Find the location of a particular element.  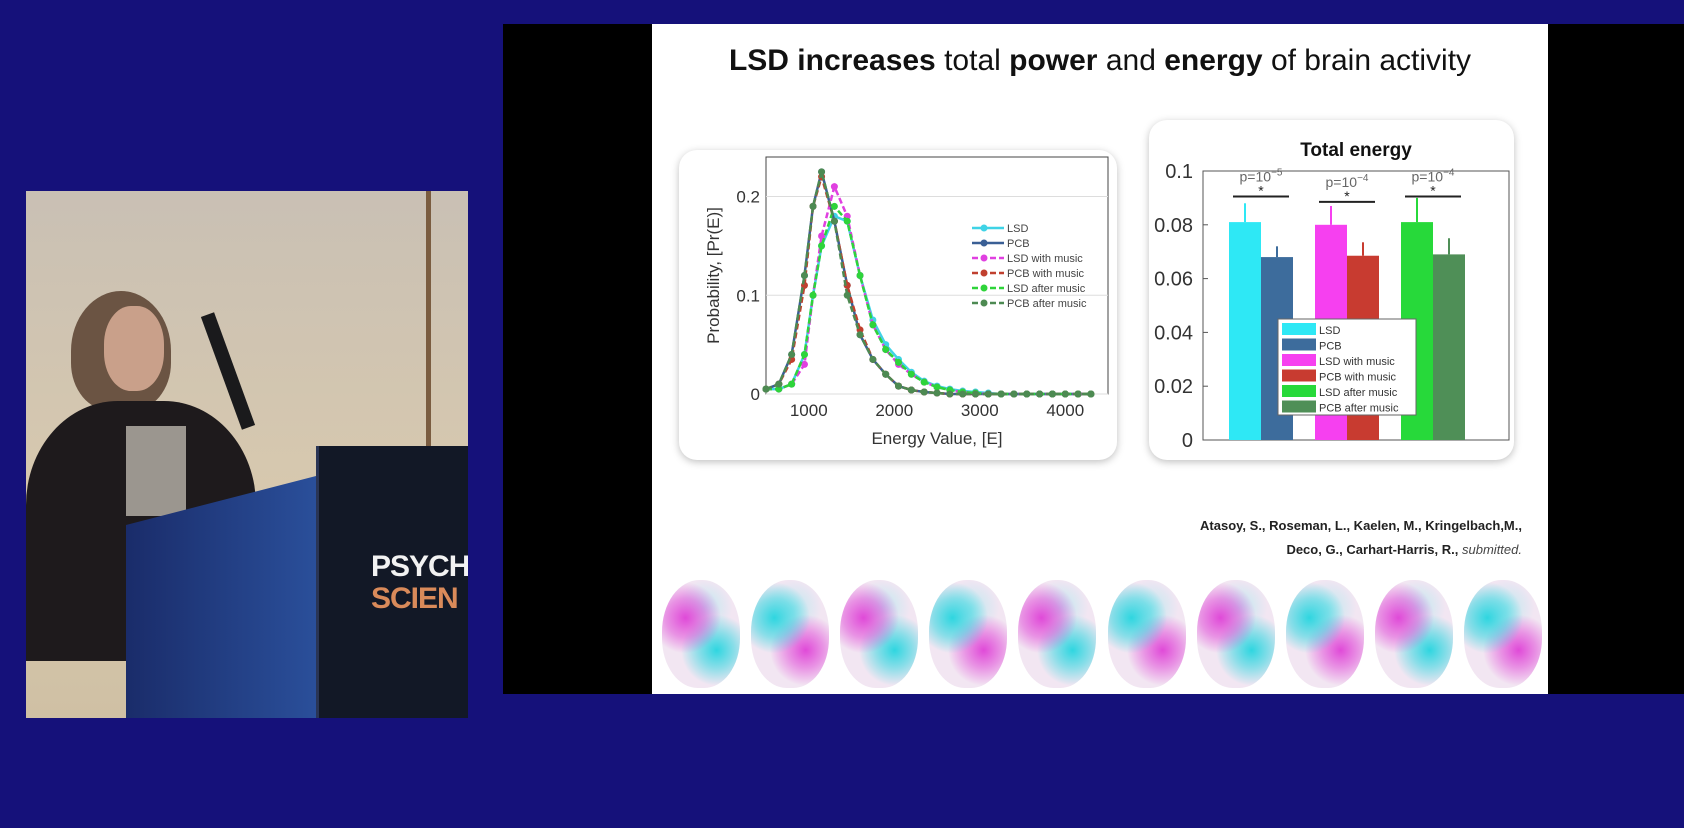

y-tick-label: 0.2 is located at coordinates (748, 197).